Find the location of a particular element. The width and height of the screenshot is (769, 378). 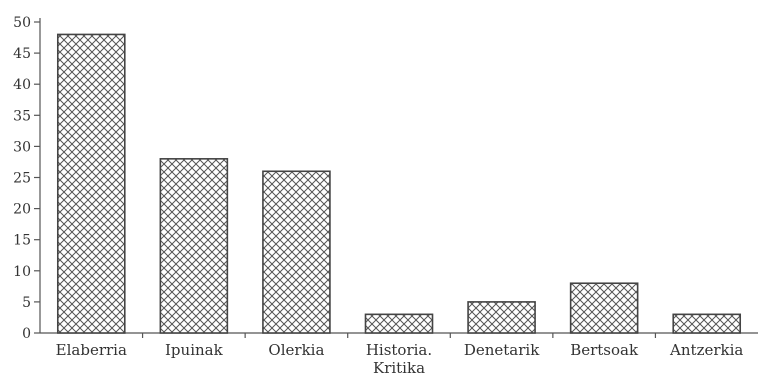

y-tick-label: 50 is located at coordinates (22, 23).